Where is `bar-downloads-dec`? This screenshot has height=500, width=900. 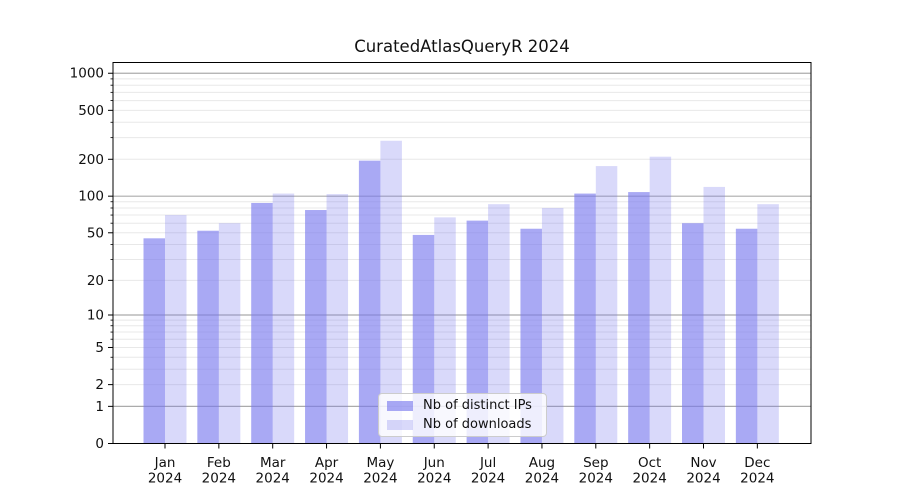 bar-downloads-dec is located at coordinates (768, 324).